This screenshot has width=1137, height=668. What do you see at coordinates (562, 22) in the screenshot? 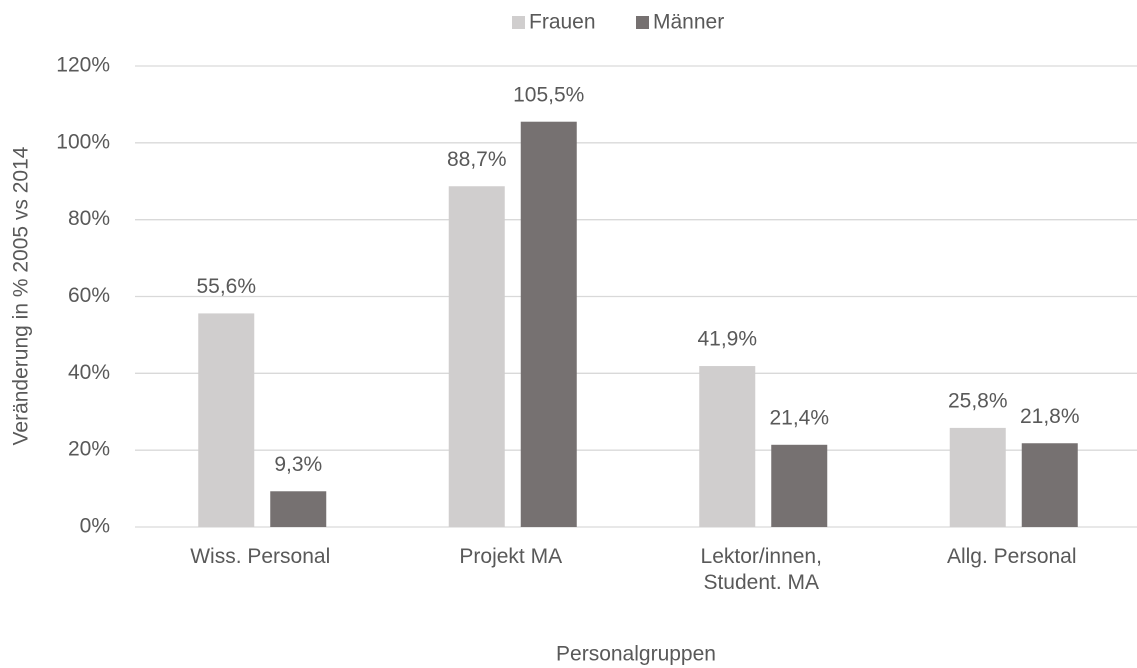
I see `legend-label: Frauen` at bounding box center [562, 22].